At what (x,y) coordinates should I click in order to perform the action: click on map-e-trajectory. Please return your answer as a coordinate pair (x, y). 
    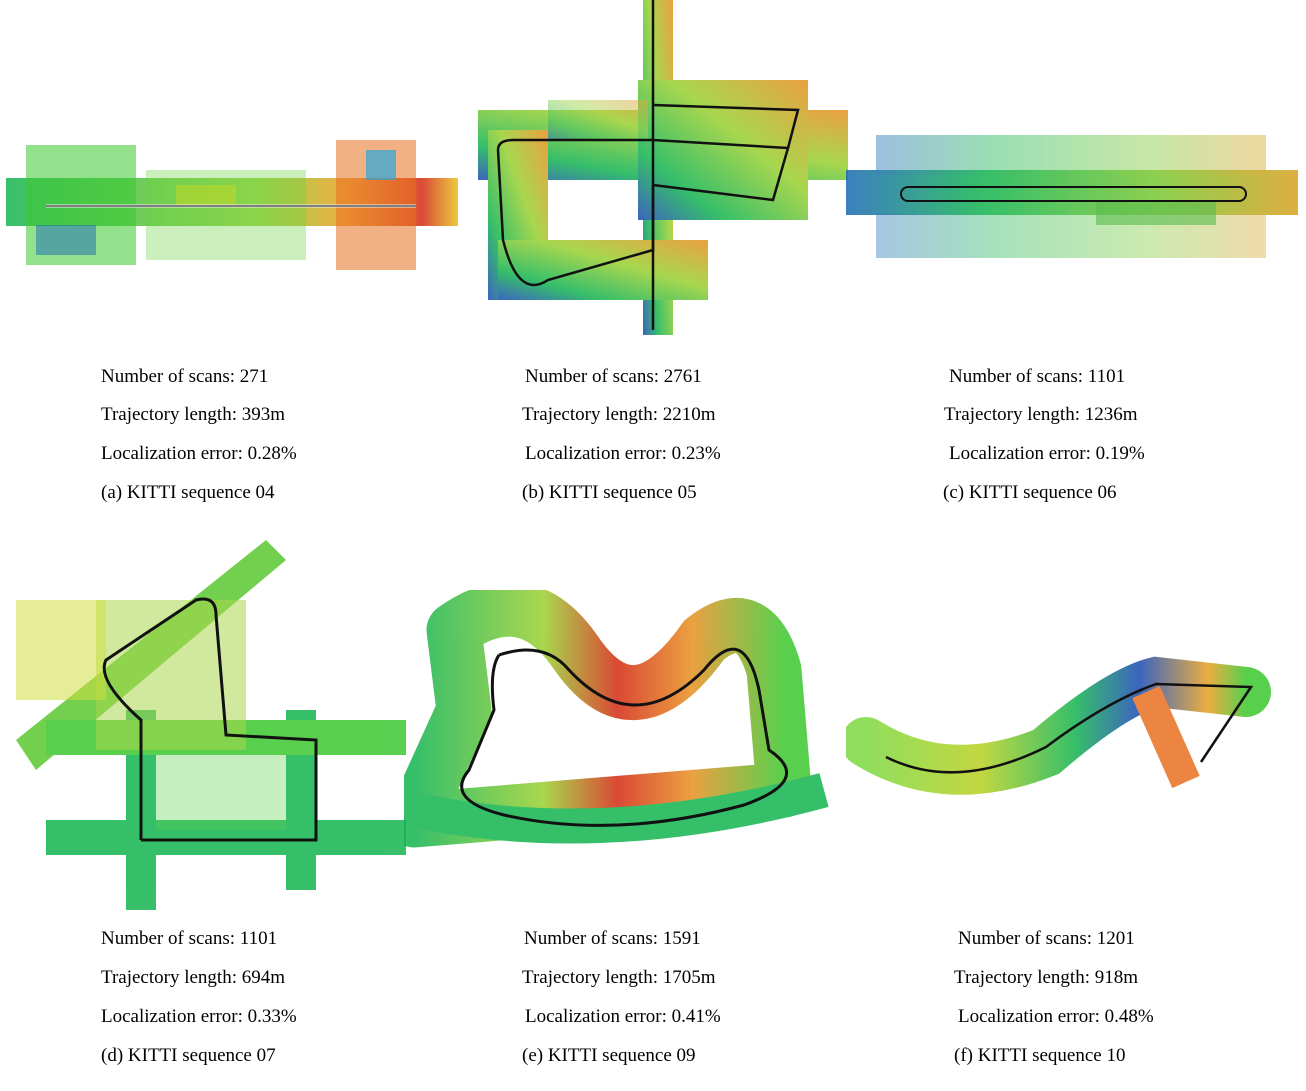
    Looking at the image, I should click on (624, 737).